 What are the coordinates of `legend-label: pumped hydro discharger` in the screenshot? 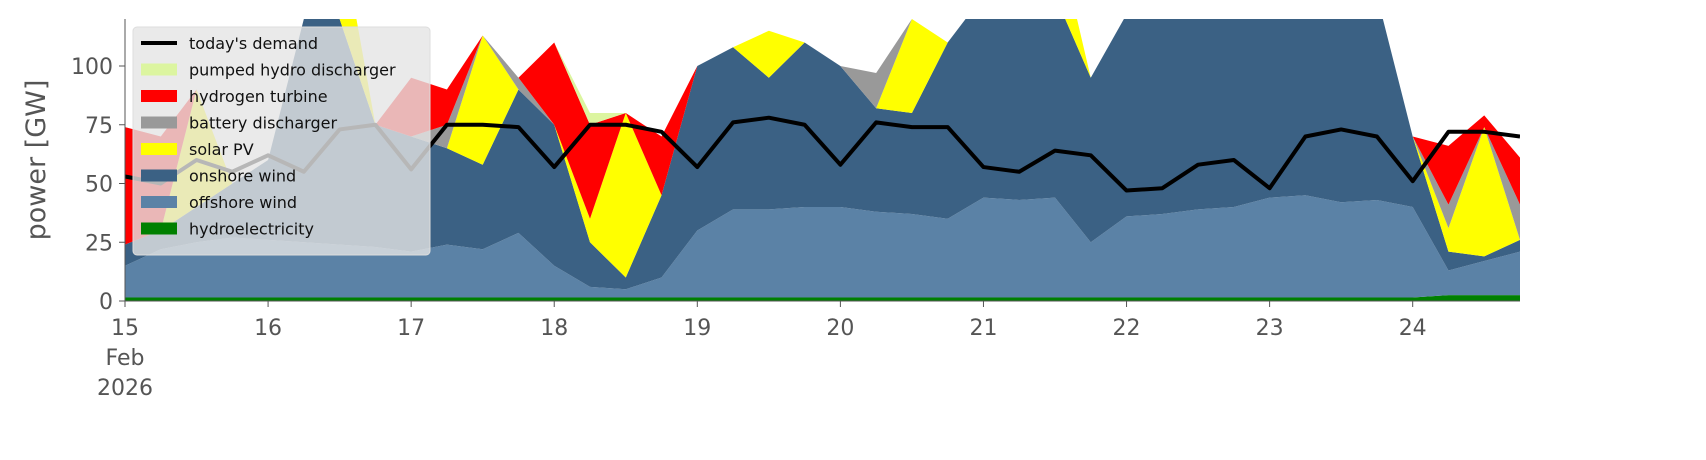 It's located at (292, 70).